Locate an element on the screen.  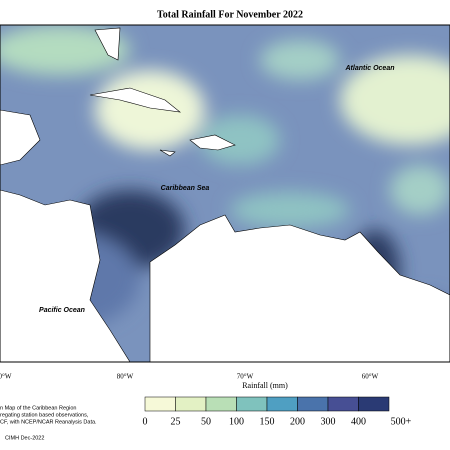
lon-label: 60°W is located at coordinates (370, 377).